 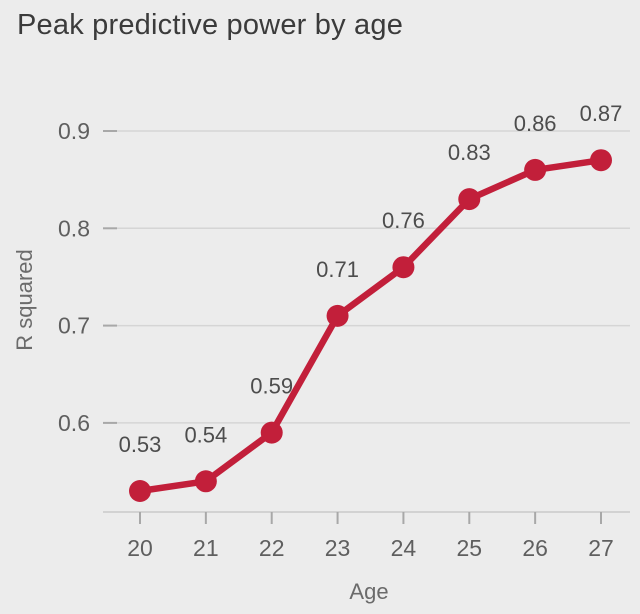 I want to click on data-point-label: 0.87, so click(x=601, y=113).